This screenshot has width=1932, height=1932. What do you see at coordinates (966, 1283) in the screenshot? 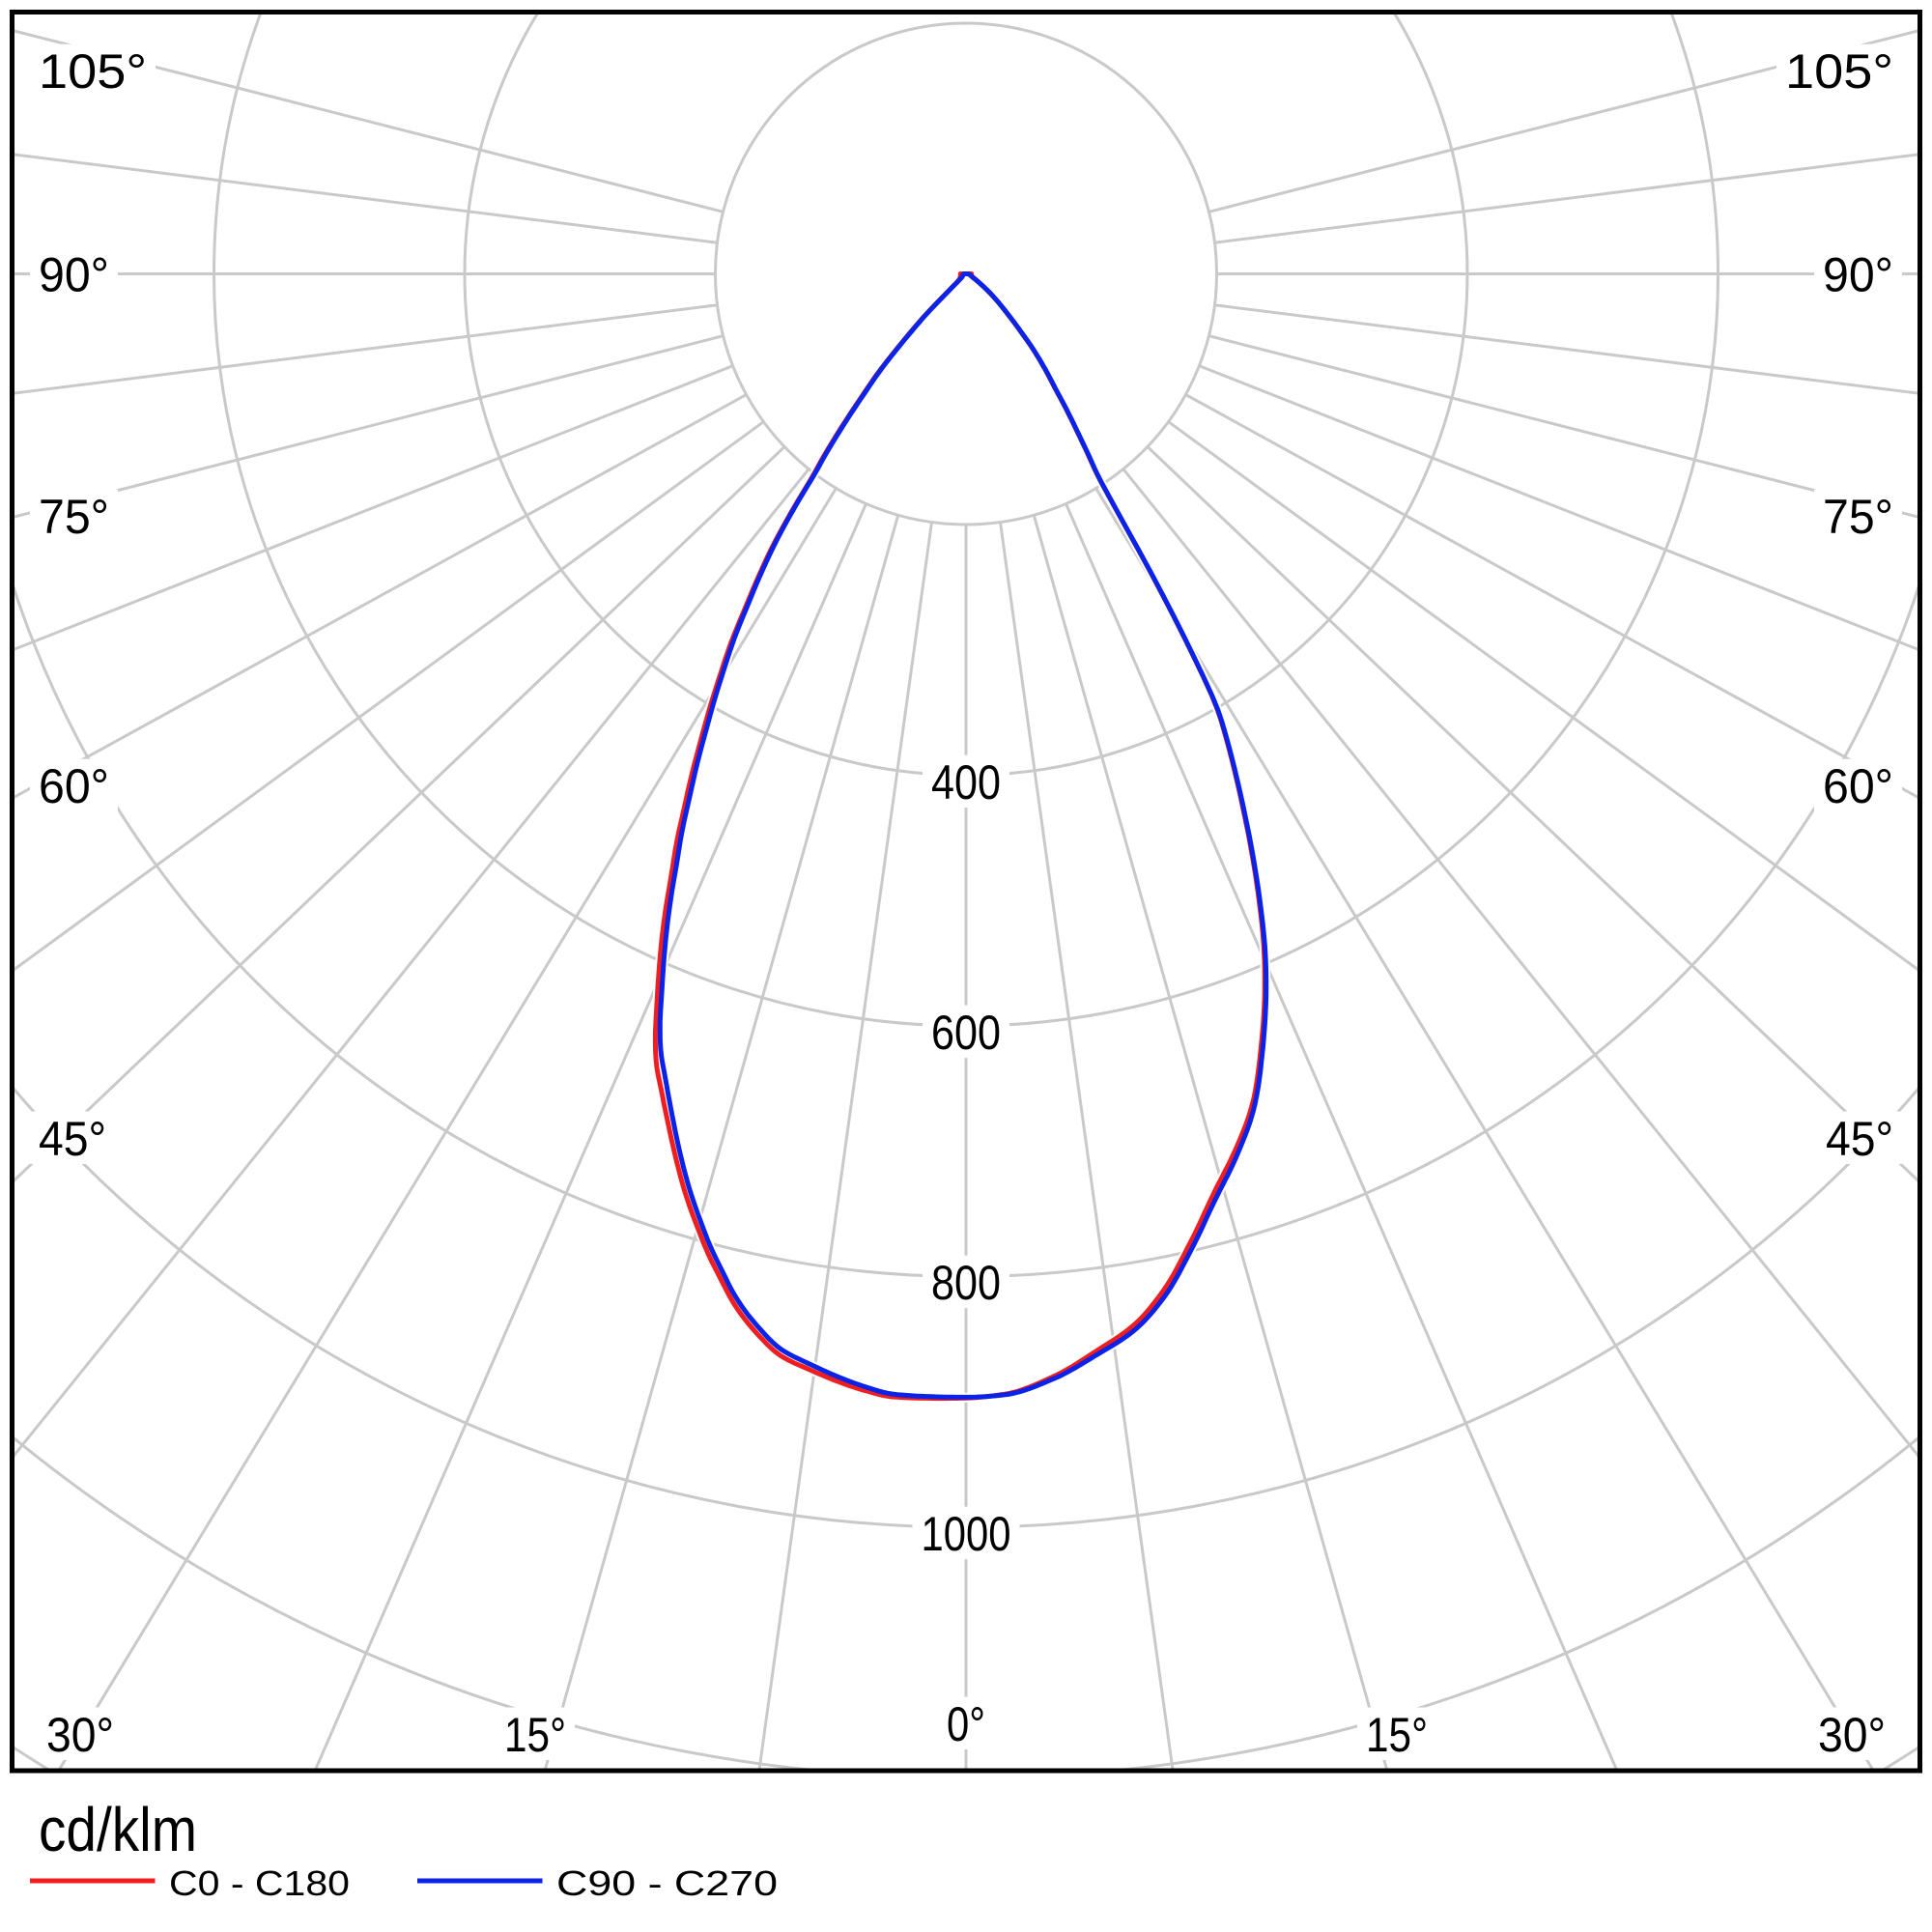
I see `svg-text: 800` at bounding box center [966, 1283].